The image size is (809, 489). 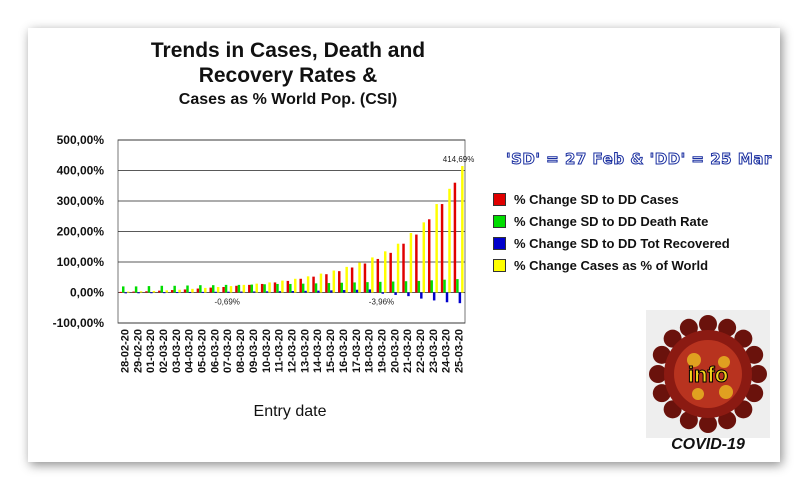 I want to click on legend-swatch-cases, so click(x=499, y=199).